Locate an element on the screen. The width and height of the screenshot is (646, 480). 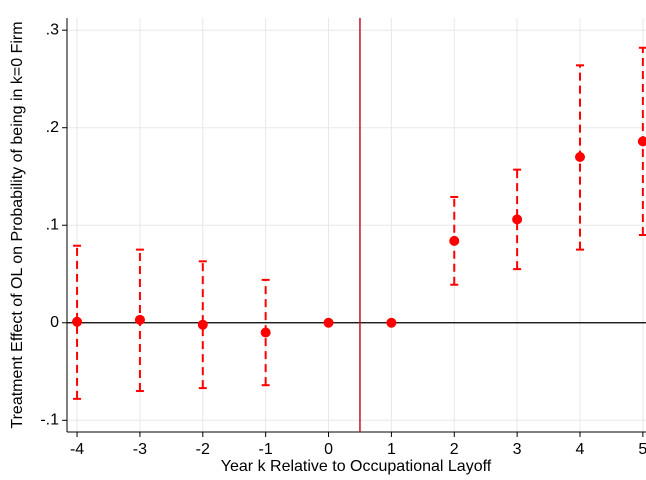
y-tick-label: 0 is located at coordinates (54, 322).